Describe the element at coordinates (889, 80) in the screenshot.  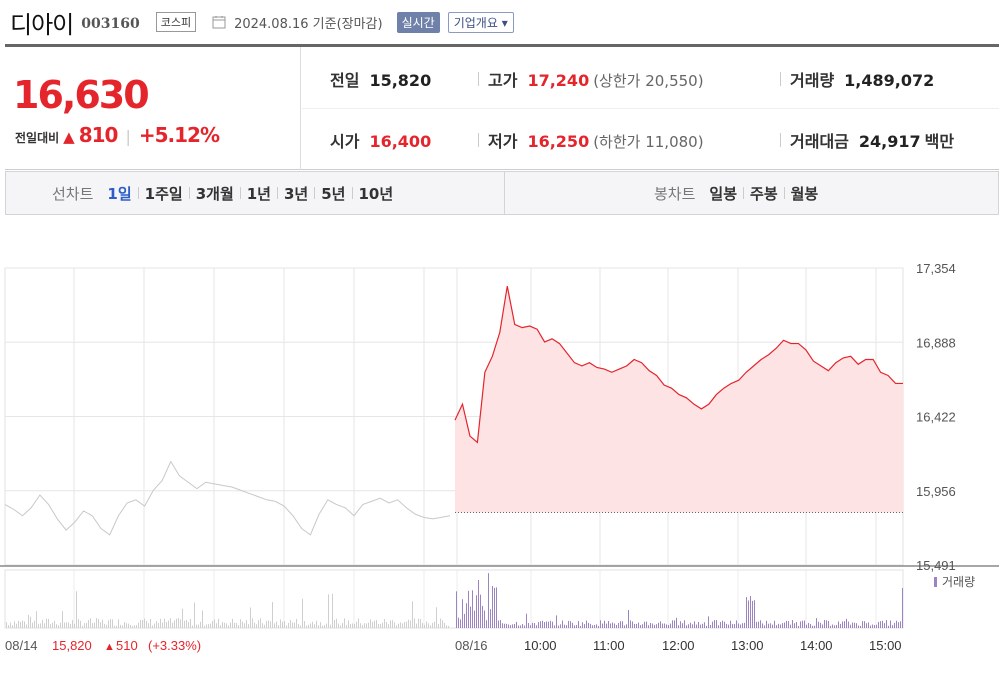
I see `volume-value: 1,489,072` at that location.